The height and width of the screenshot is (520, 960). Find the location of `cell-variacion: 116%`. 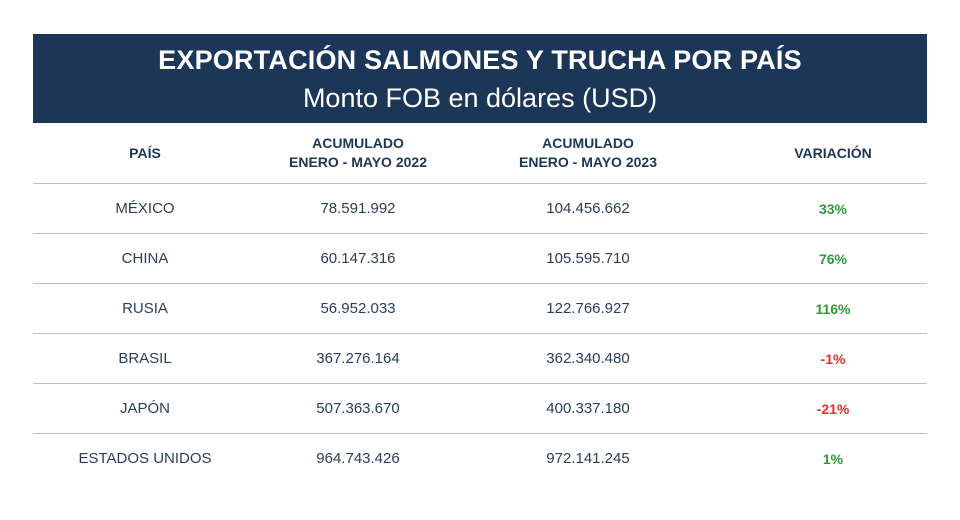

cell-variacion: 116% is located at coordinates (833, 308).